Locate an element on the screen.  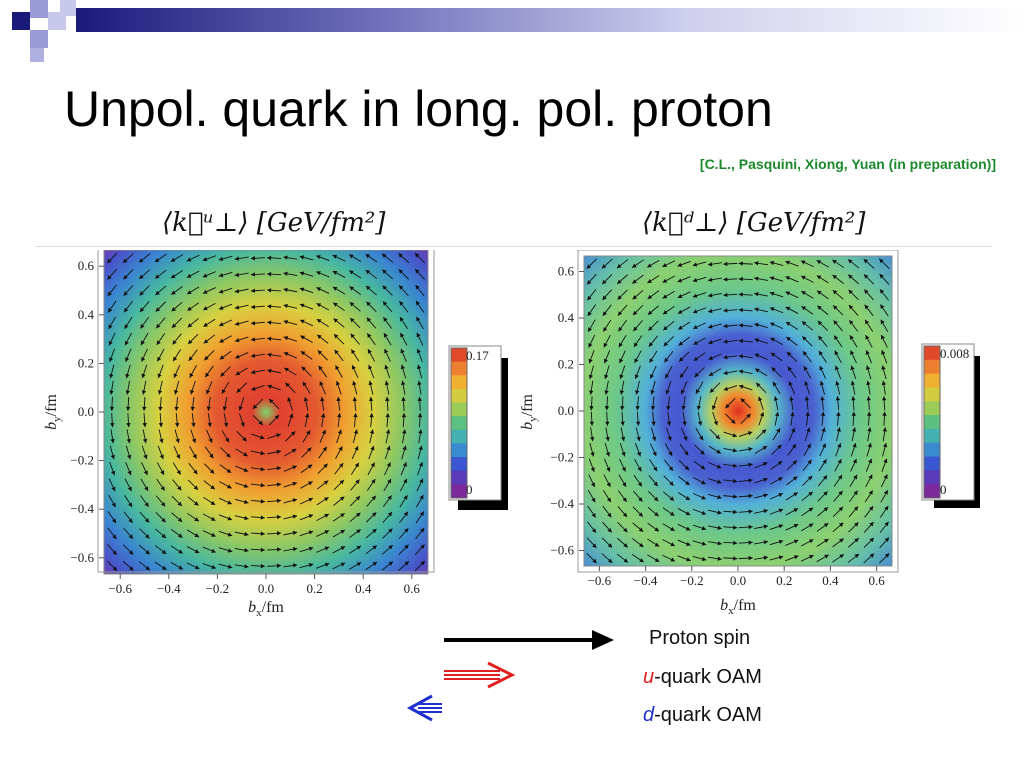
plot-u-ylabel: by/fm is located at coordinates (53, 412).